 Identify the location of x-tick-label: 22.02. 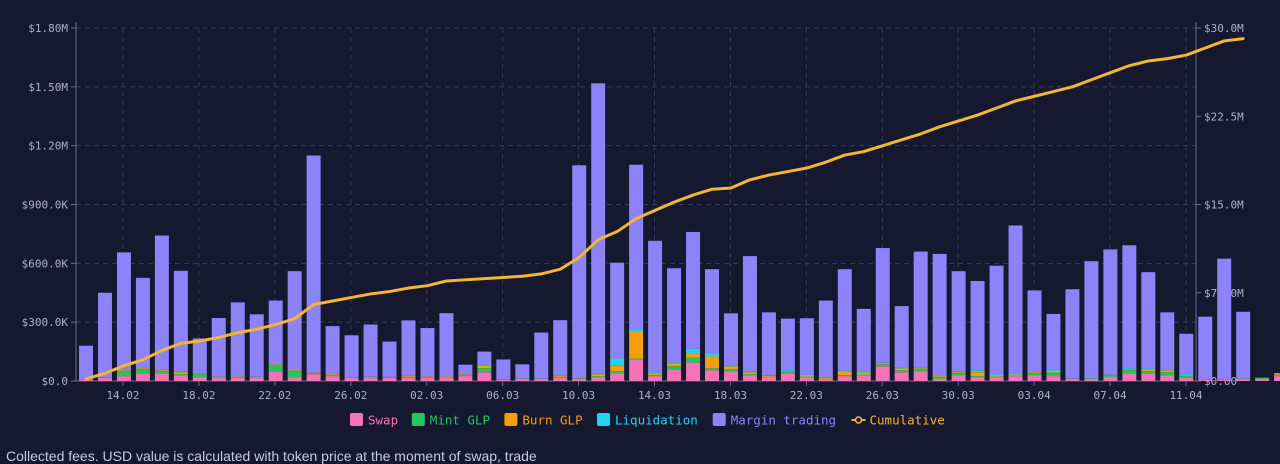
(274, 395).